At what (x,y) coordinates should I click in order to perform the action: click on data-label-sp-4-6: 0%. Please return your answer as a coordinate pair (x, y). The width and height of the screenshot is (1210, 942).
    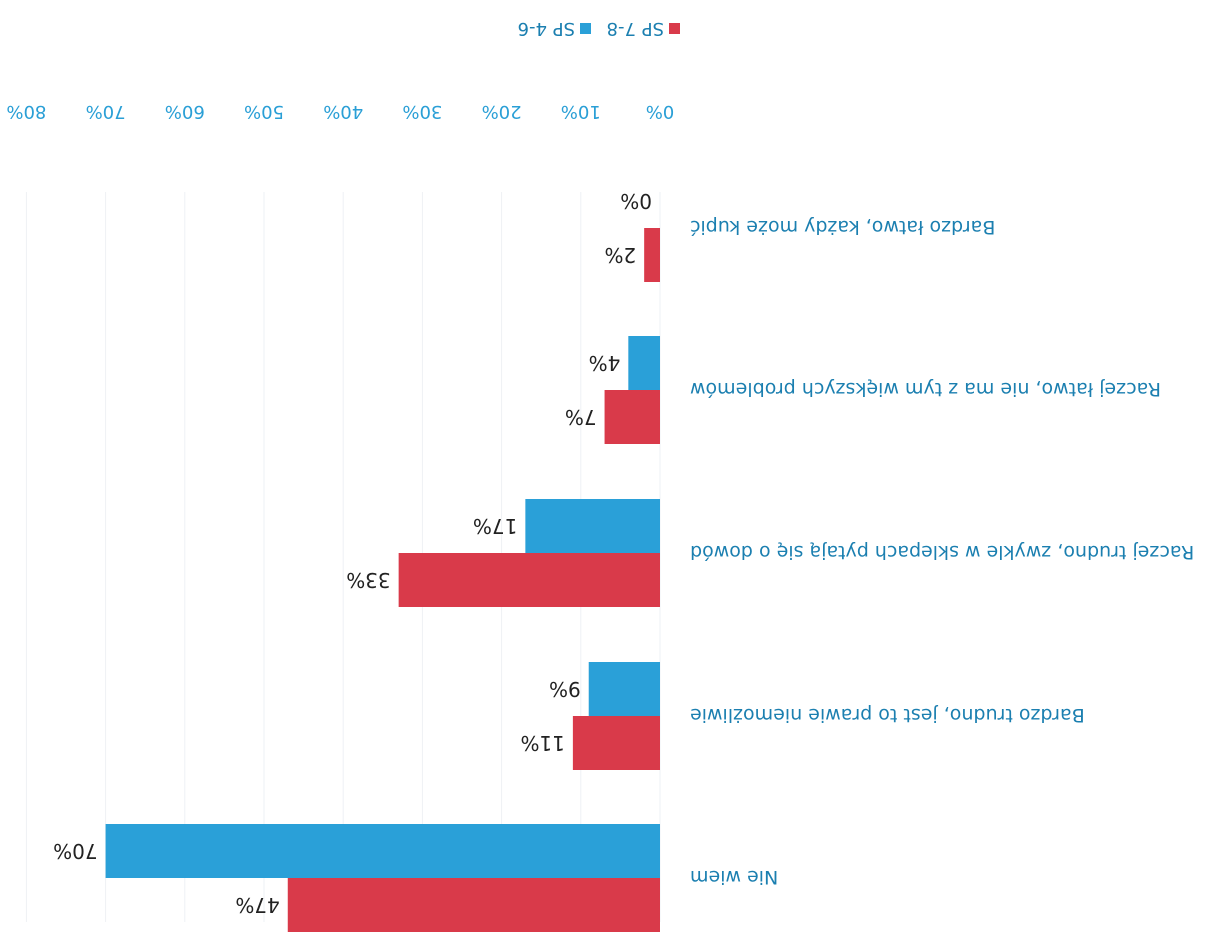
    Looking at the image, I should click on (636, 201).